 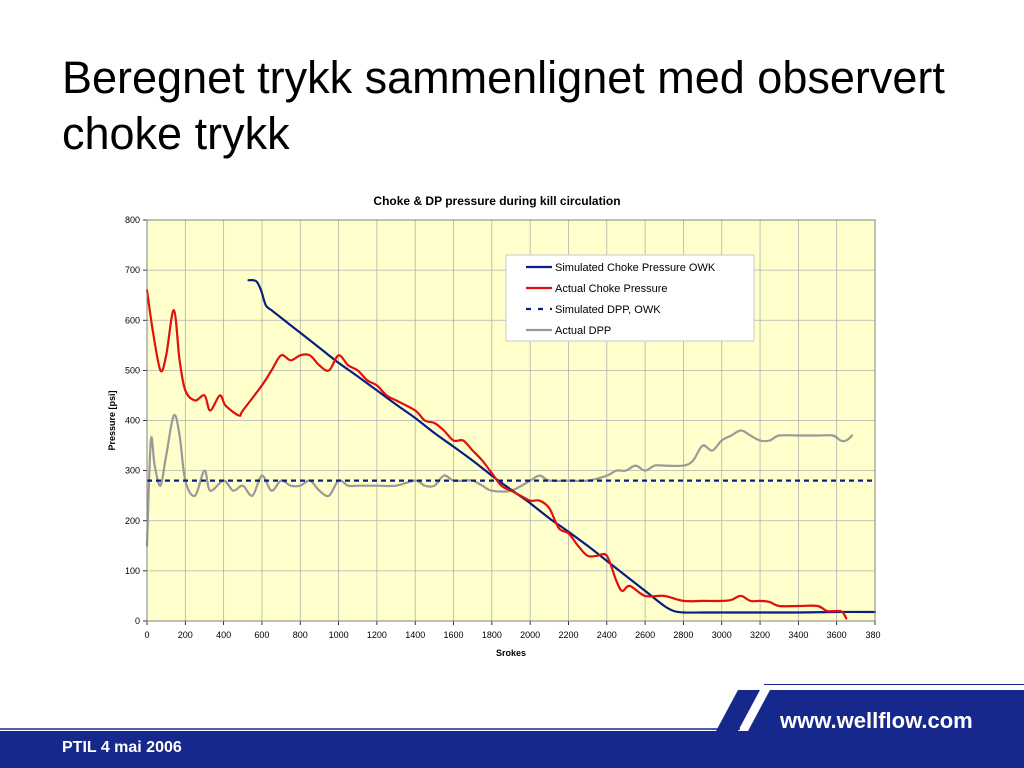 What do you see at coordinates (583, 331) in the screenshot?
I see `legend-label: Actual DPP` at bounding box center [583, 331].